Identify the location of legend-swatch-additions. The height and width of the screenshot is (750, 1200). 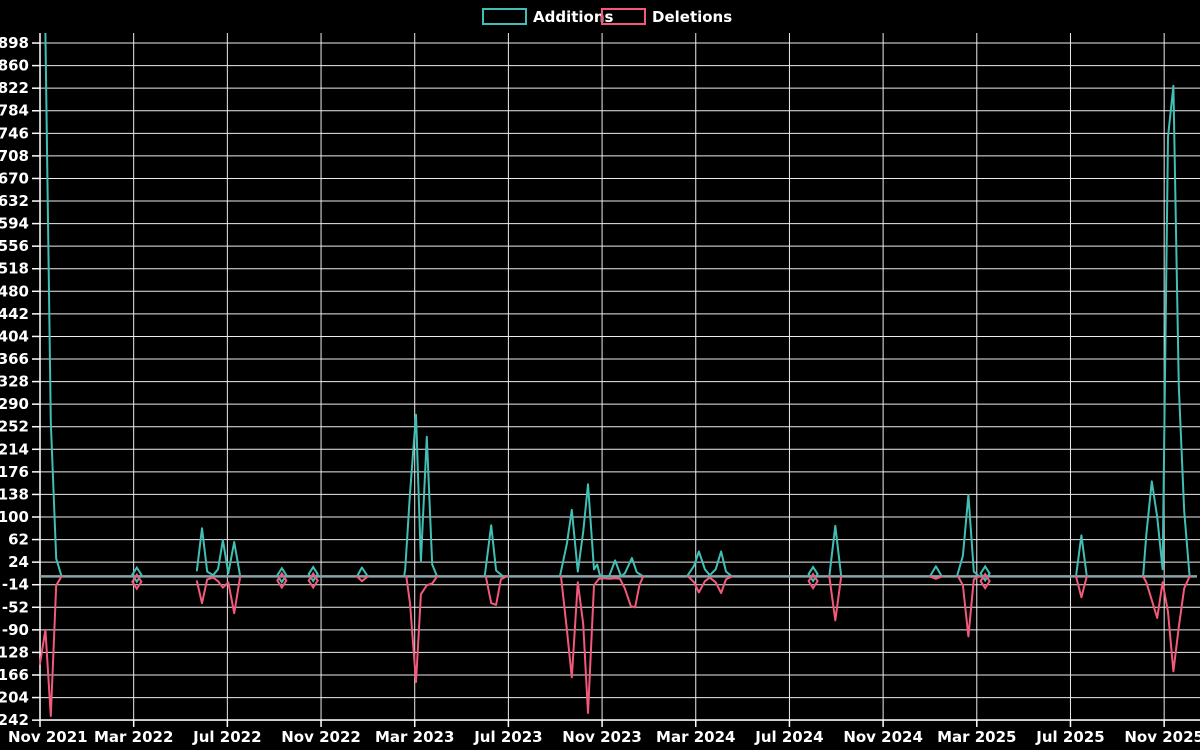
(504, 16).